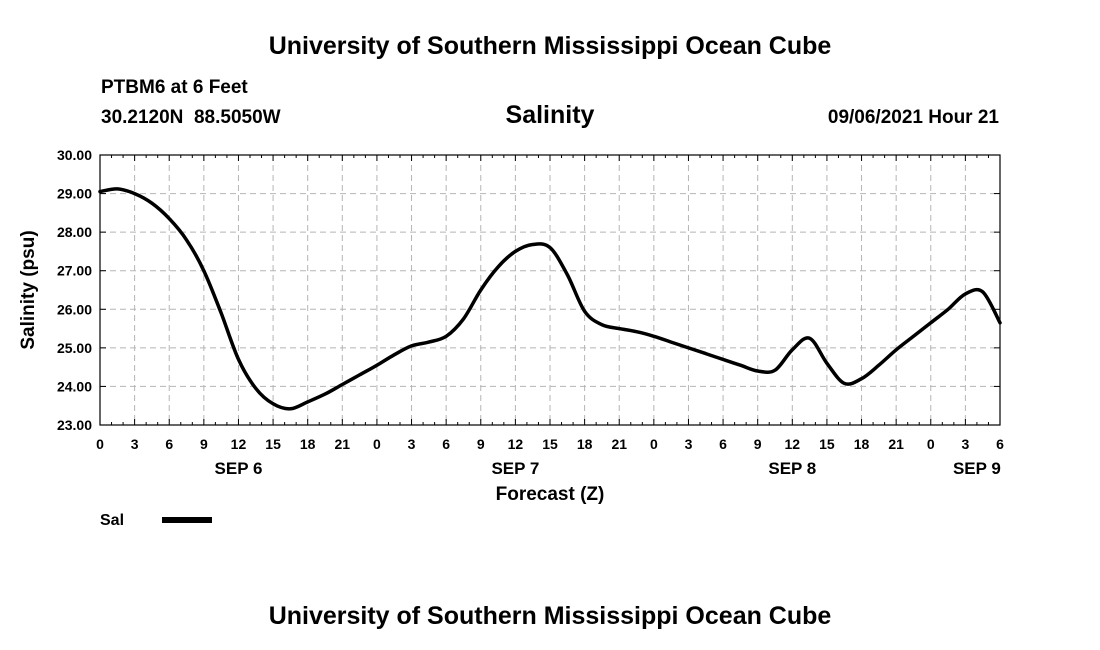 This screenshot has width=1100, height=650. What do you see at coordinates (550, 115) in the screenshot?
I see `variable-title: Salinity` at bounding box center [550, 115].